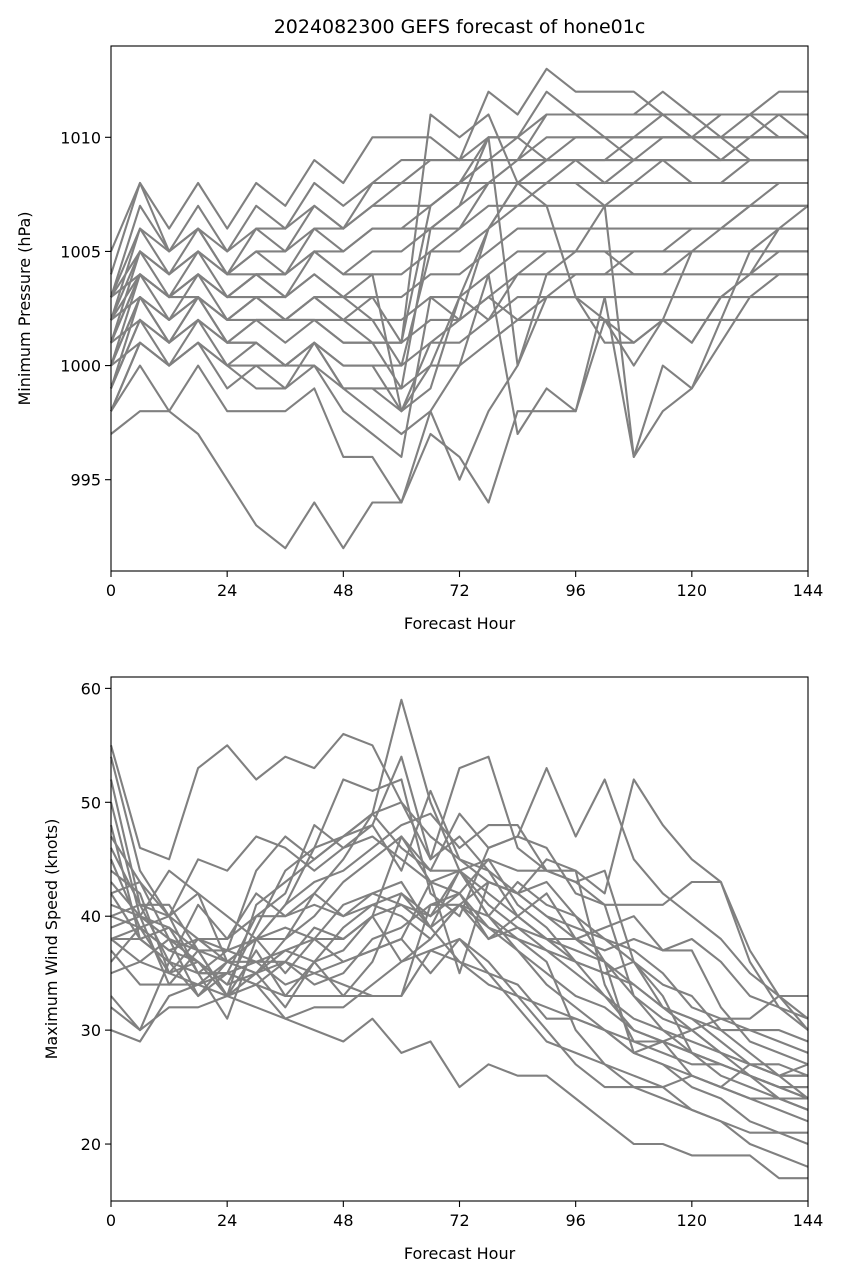  I want to click on pressure-y-tick-label: 995, so click(85, 480).